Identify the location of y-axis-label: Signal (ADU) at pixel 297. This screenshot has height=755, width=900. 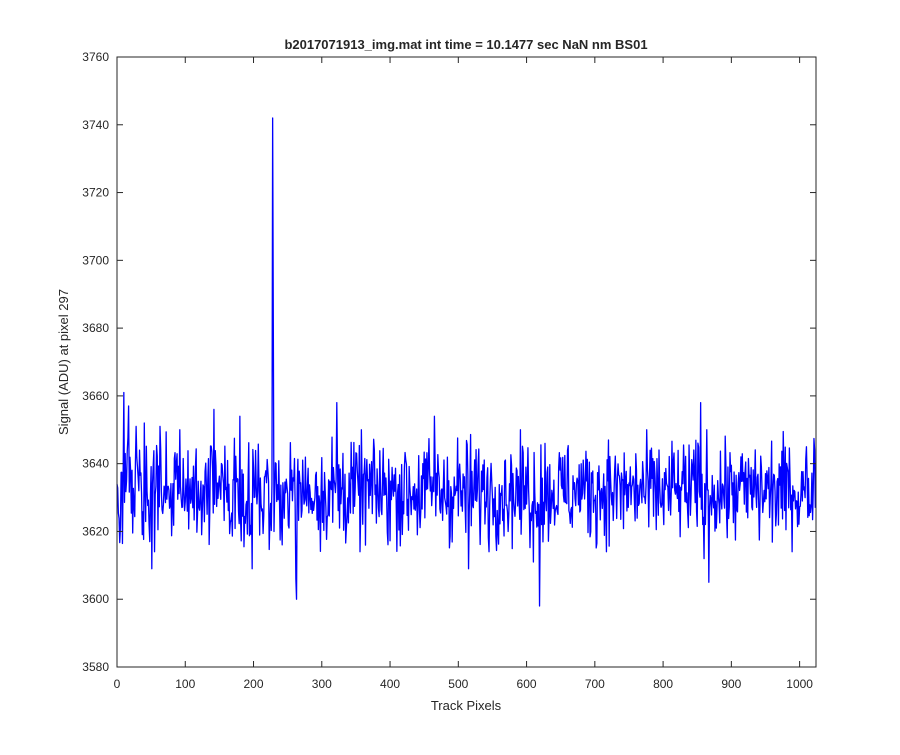
(63, 362).